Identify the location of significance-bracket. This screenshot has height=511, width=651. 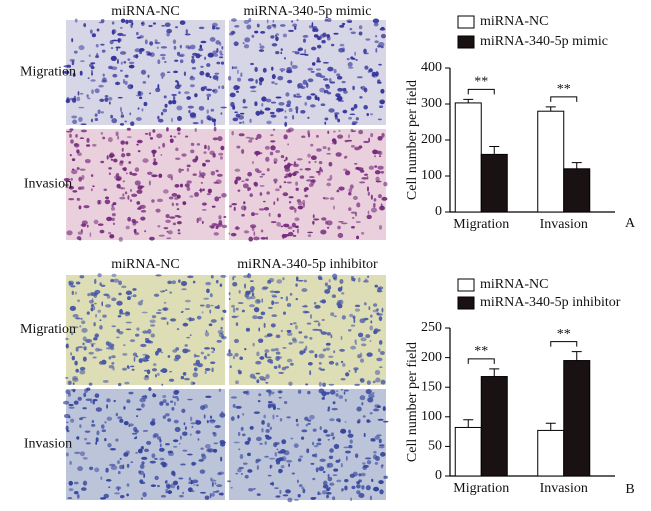
(481, 361).